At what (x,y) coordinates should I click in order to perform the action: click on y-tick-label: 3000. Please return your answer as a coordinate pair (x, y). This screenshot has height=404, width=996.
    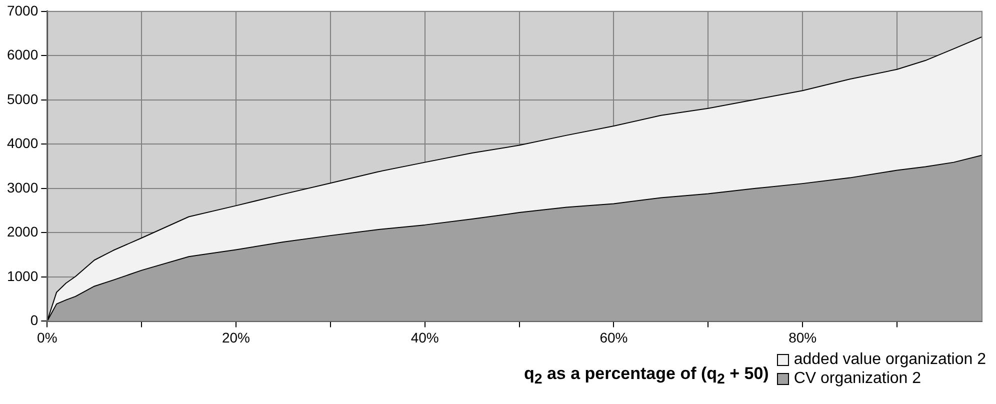
    Looking at the image, I should click on (22, 187).